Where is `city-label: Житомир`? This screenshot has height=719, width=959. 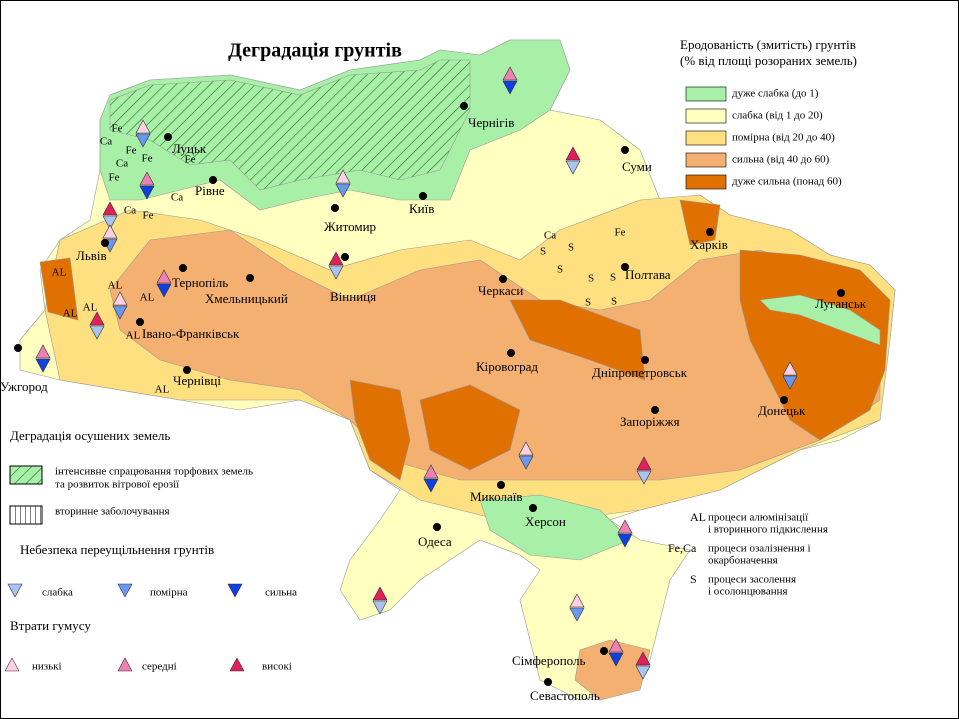 city-label: Житомир is located at coordinates (350, 226).